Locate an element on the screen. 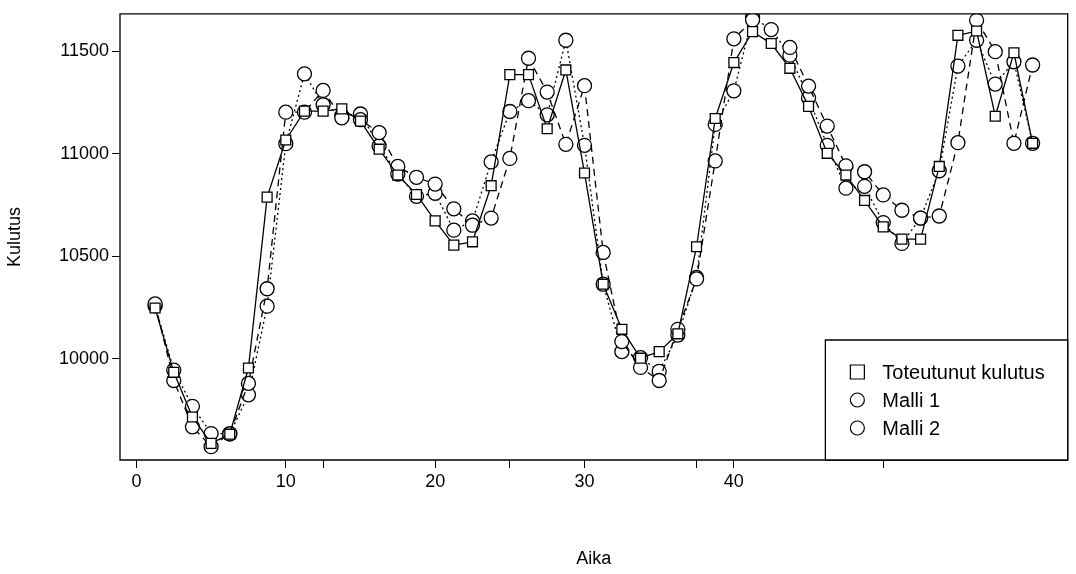 This screenshot has width=1076, height=574. legend-label: Malli 1 is located at coordinates (911, 399).